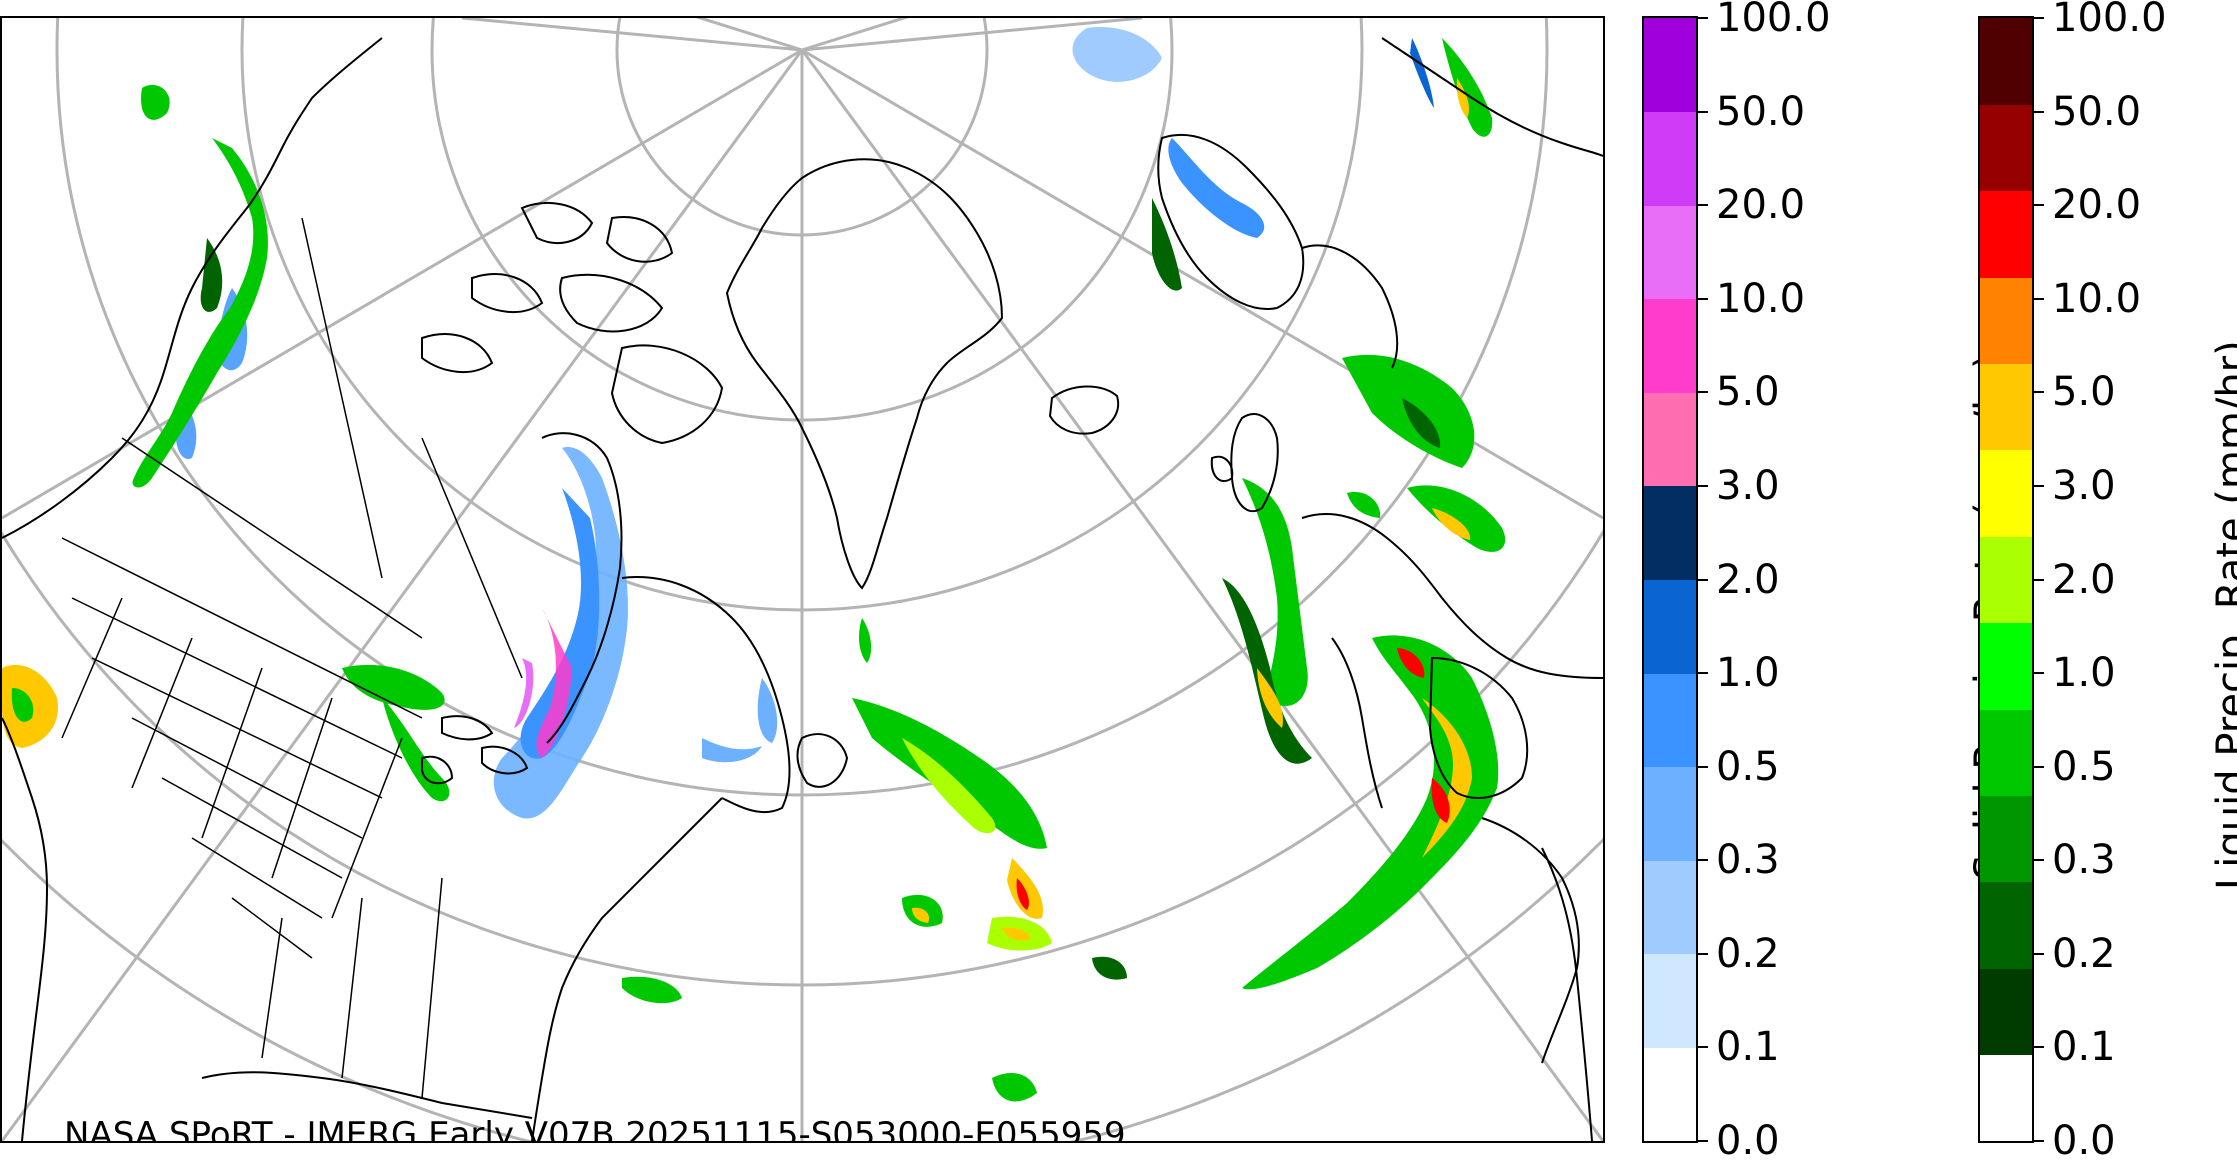 Image resolution: width=2237 pixels, height=1167 pixels. I want to click on solid-colorbar-tick-label: 0.0, so click(1748, 1141).